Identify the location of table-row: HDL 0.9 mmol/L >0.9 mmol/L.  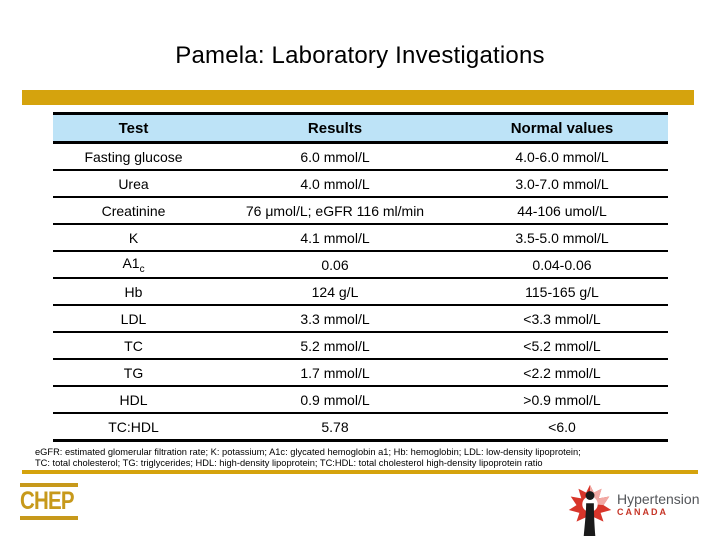
(360, 400).